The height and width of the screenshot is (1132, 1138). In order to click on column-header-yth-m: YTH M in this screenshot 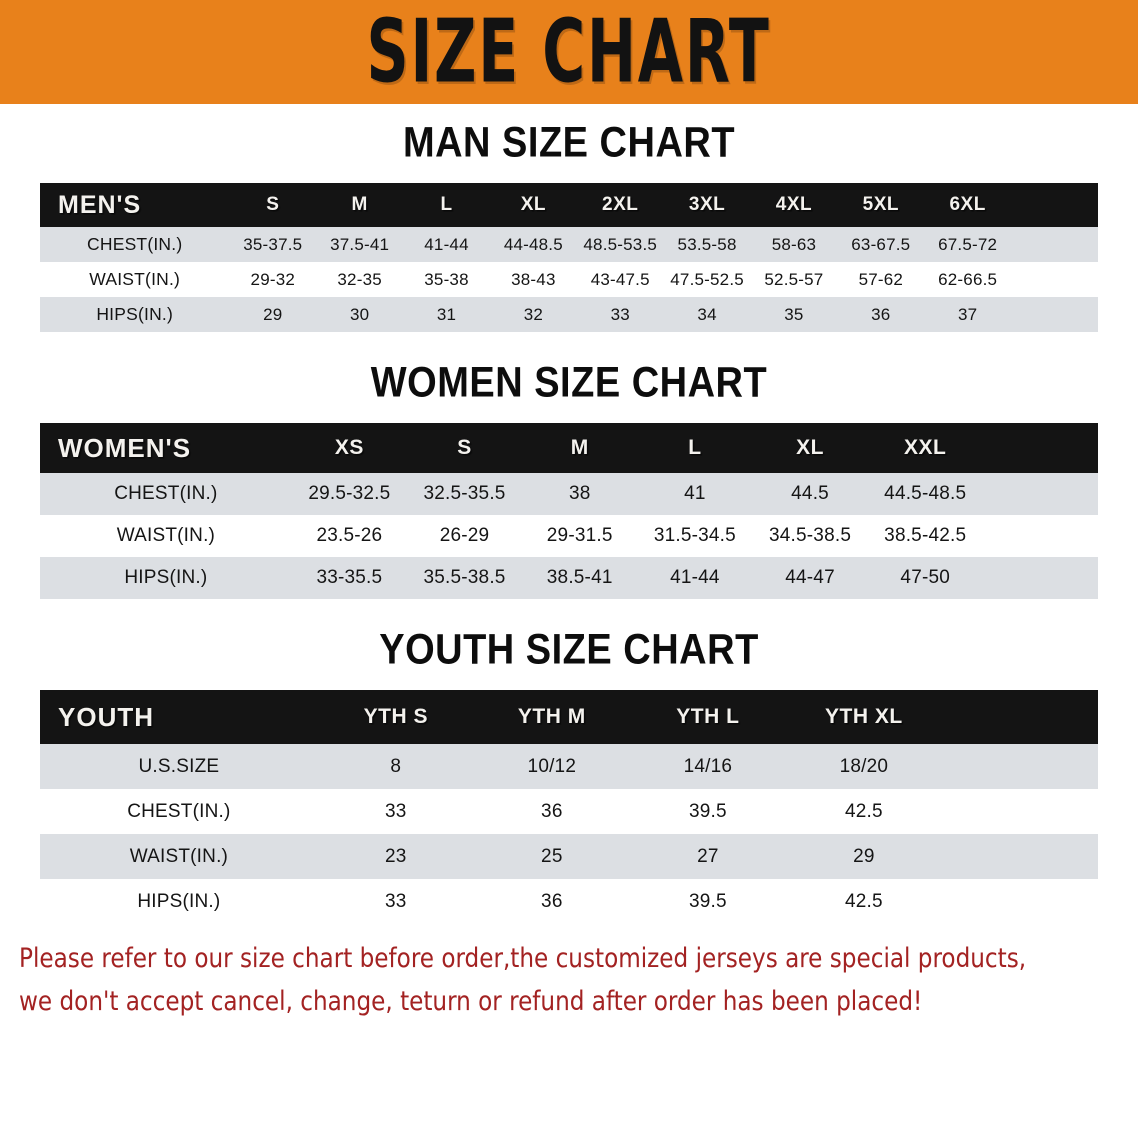, I will do `click(551, 717)`.